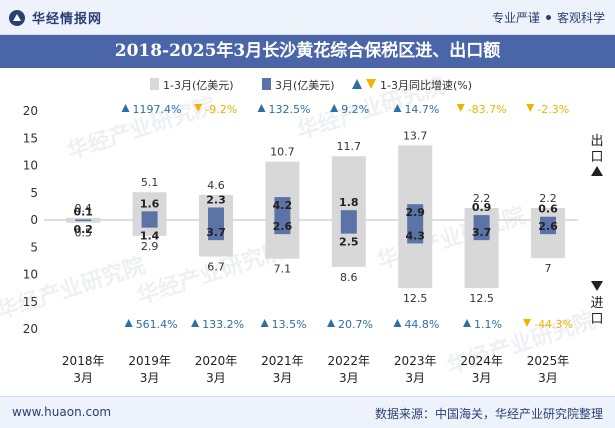 The height and width of the screenshot is (428, 615). I want to click on import-arrow-down-icon, so click(597, 286).